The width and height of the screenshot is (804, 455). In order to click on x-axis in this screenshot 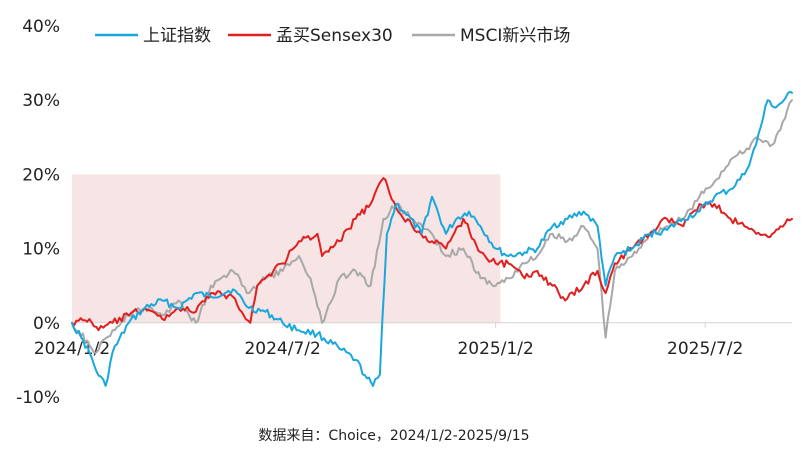, I will do `click(431, 325)`.